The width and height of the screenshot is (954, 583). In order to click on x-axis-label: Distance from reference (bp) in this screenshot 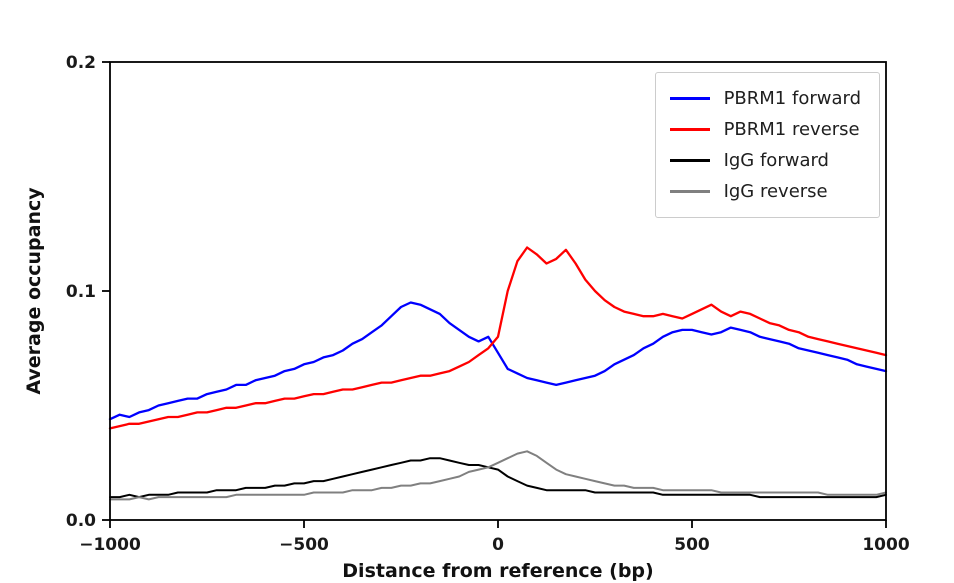, I will do `click(498, 571)`.